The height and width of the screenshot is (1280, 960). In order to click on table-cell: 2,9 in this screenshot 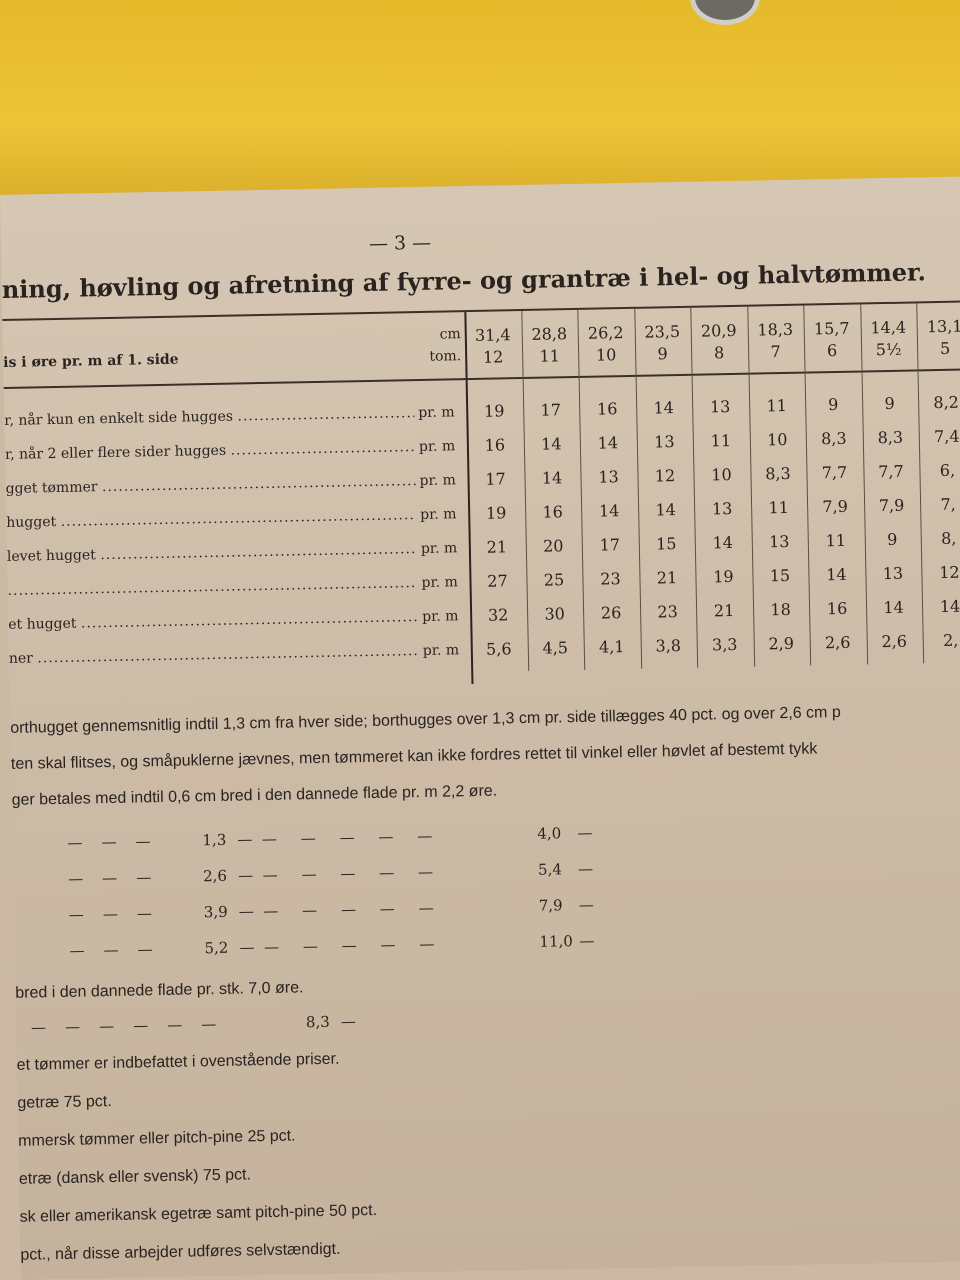, I will do `click(781, 643)`.